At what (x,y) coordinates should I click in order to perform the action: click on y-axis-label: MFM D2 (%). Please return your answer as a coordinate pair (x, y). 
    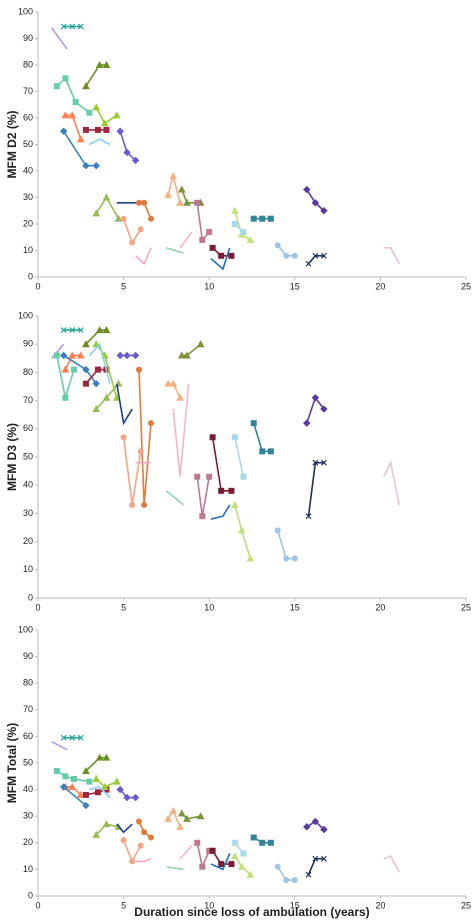
    Looking at the image, I should click on (12, 145).